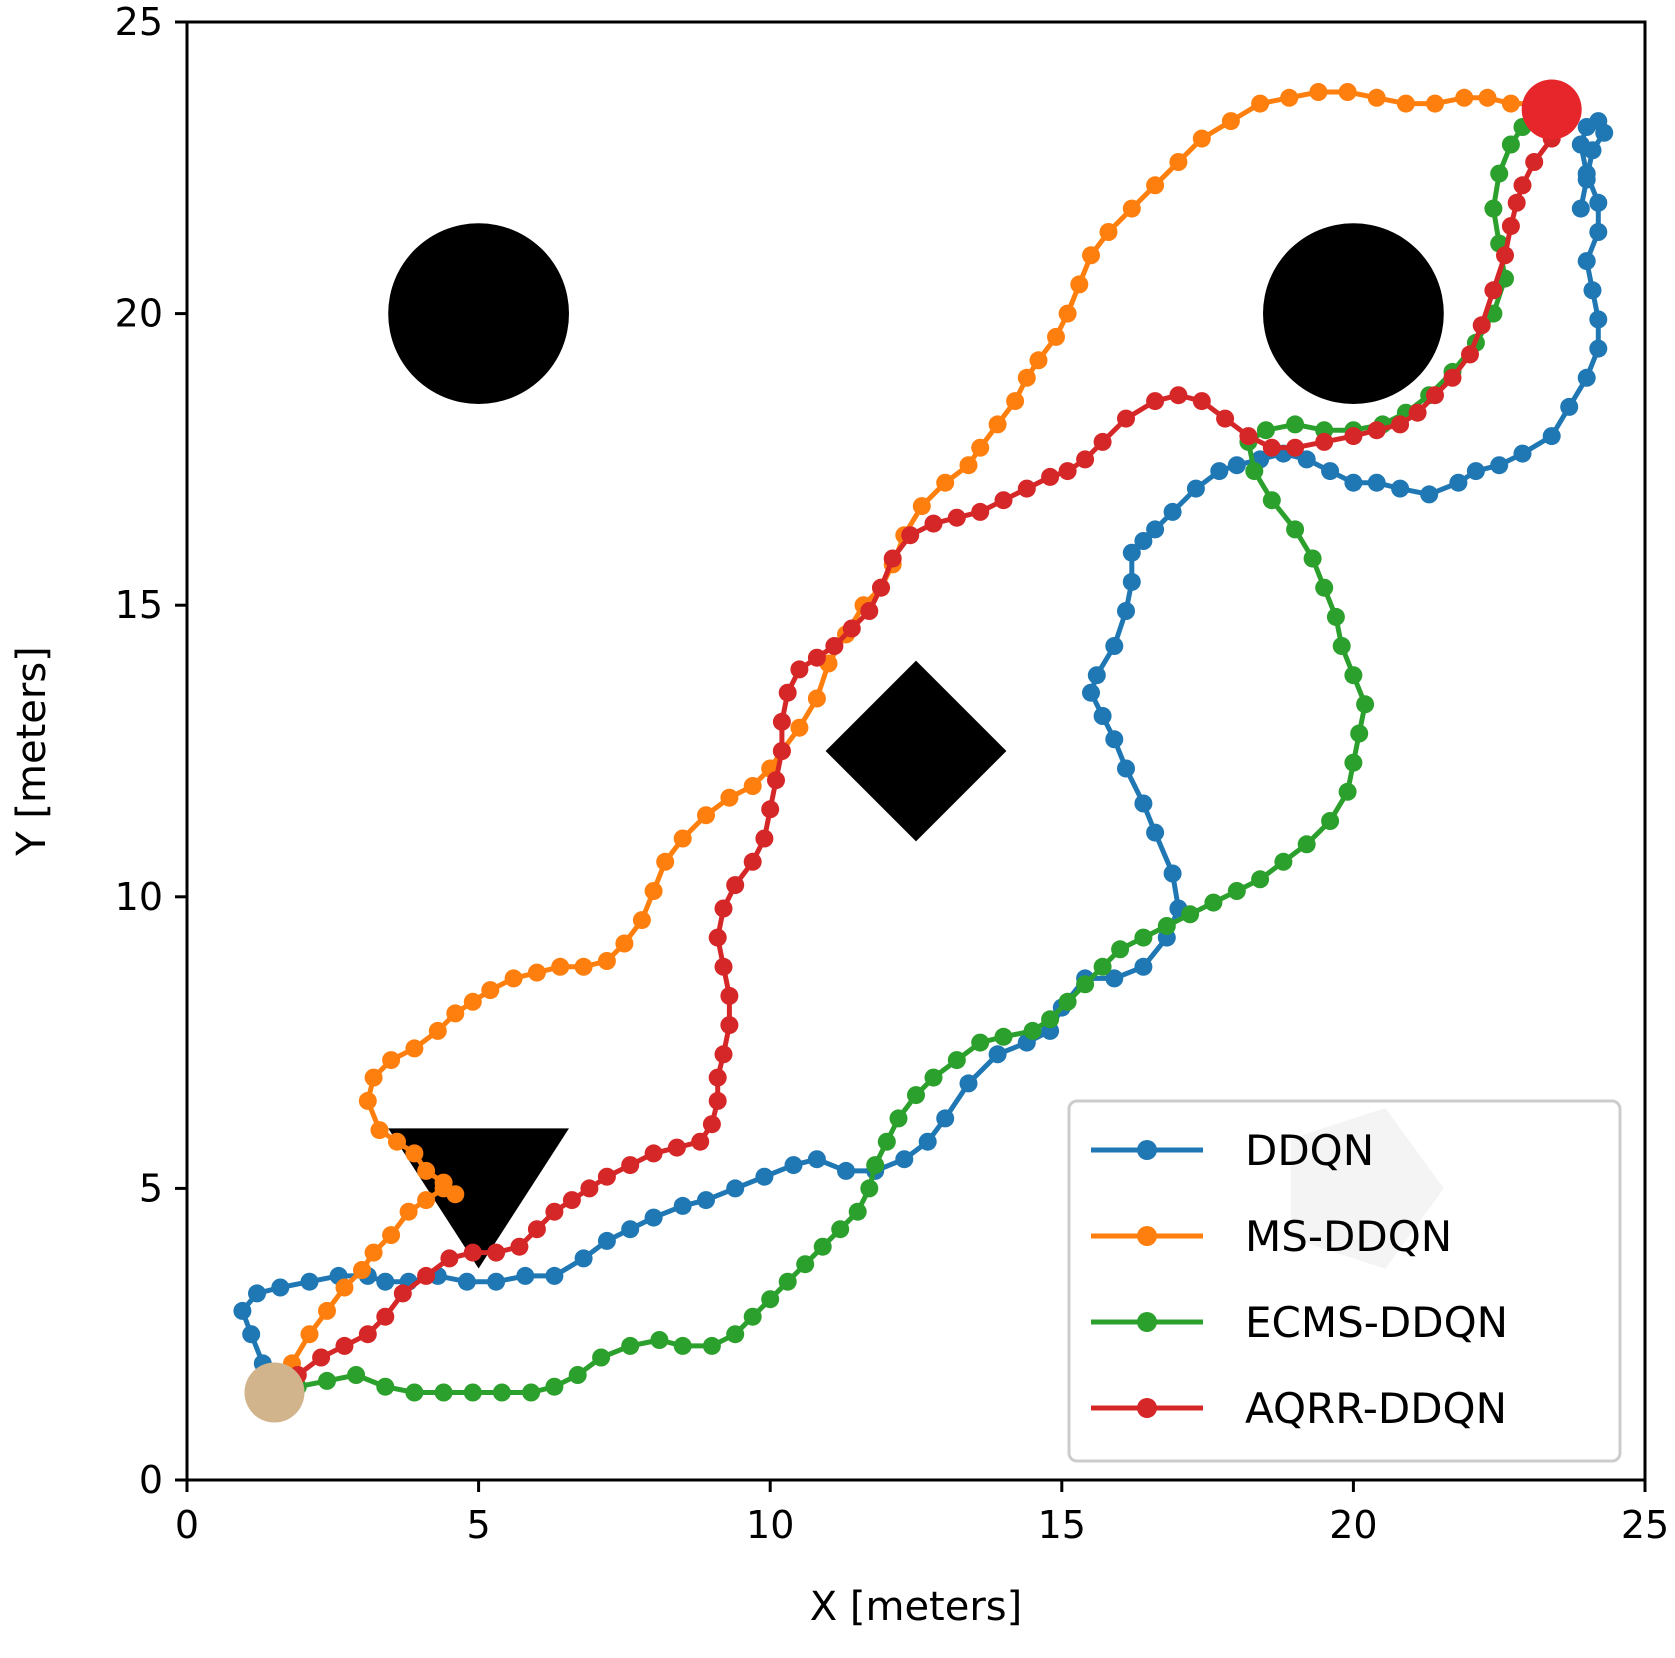 This screenshot has height=1658, width=1675. I want to click on legend-entry-ms-ddqn: MS-DDQN, so click(1271, 1236).